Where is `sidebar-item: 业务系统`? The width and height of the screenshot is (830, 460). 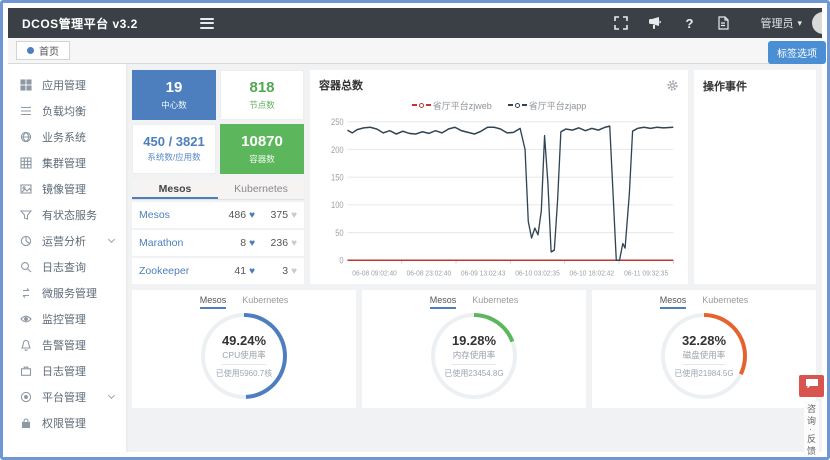 sidebar-item: 业务系统 is located at coordinates (67, 137).